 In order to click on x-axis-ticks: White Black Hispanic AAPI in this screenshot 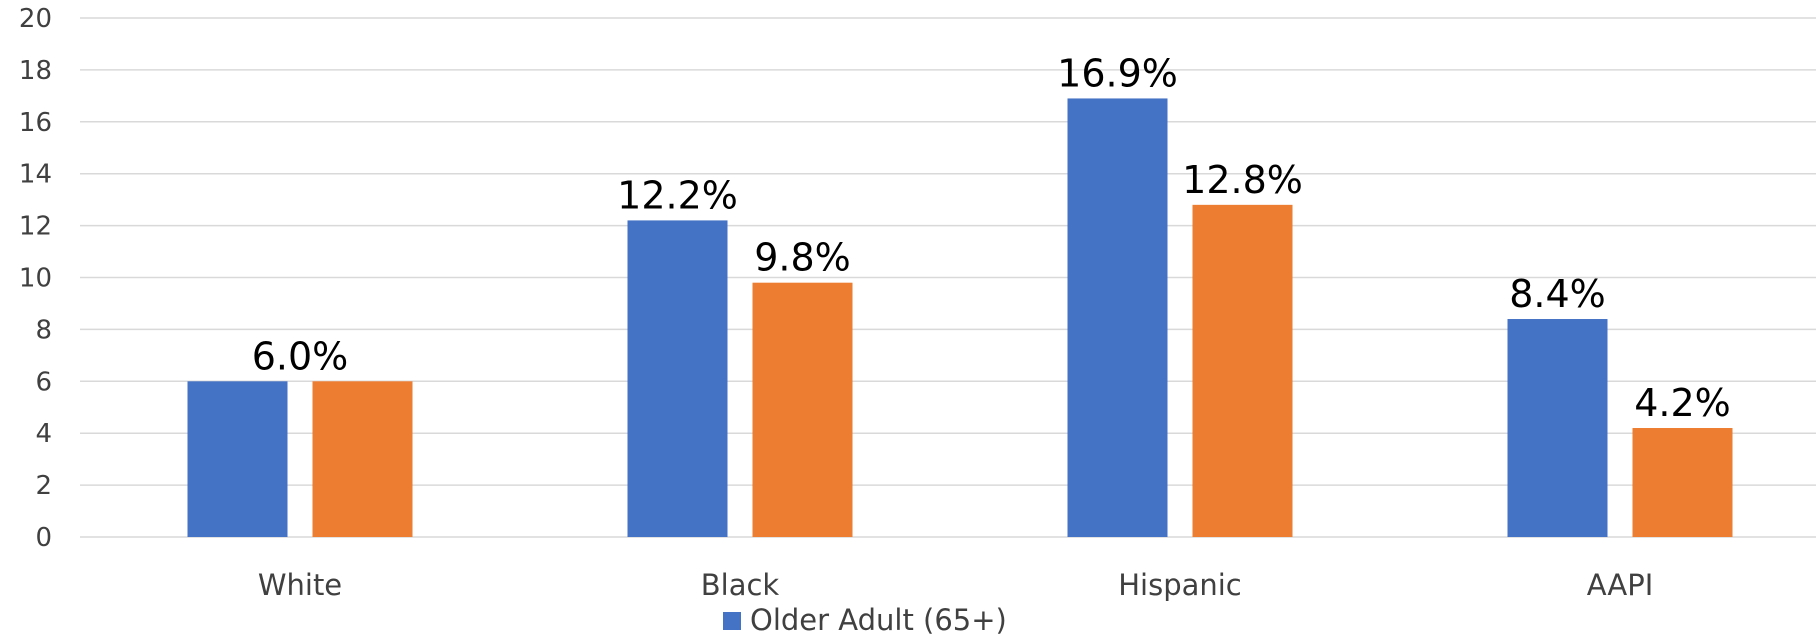, I will do `click(955, 585)`.